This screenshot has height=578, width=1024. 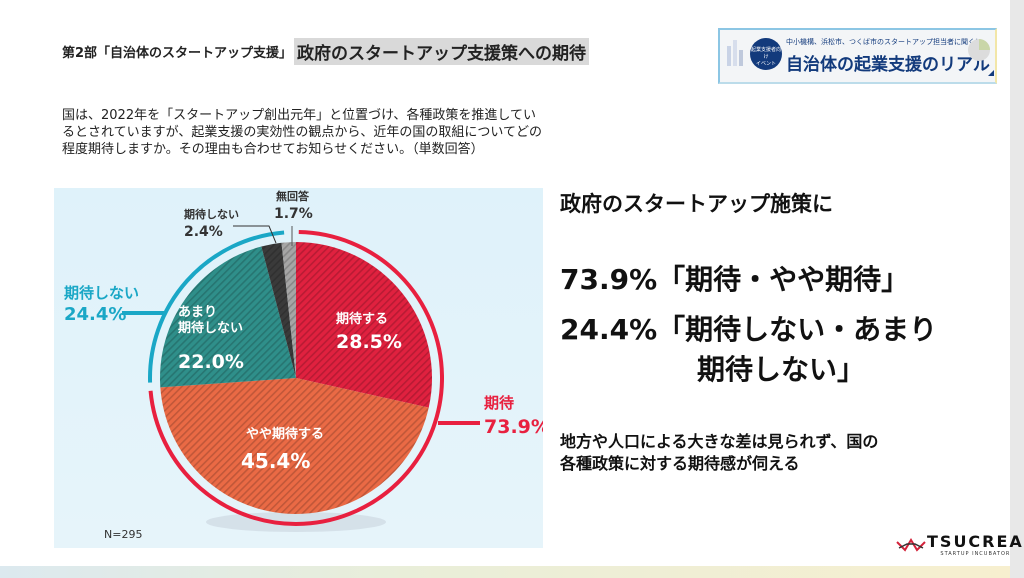 I want to click on event-badge: 起業支援者向け イベント, so click(x=766, y=54).